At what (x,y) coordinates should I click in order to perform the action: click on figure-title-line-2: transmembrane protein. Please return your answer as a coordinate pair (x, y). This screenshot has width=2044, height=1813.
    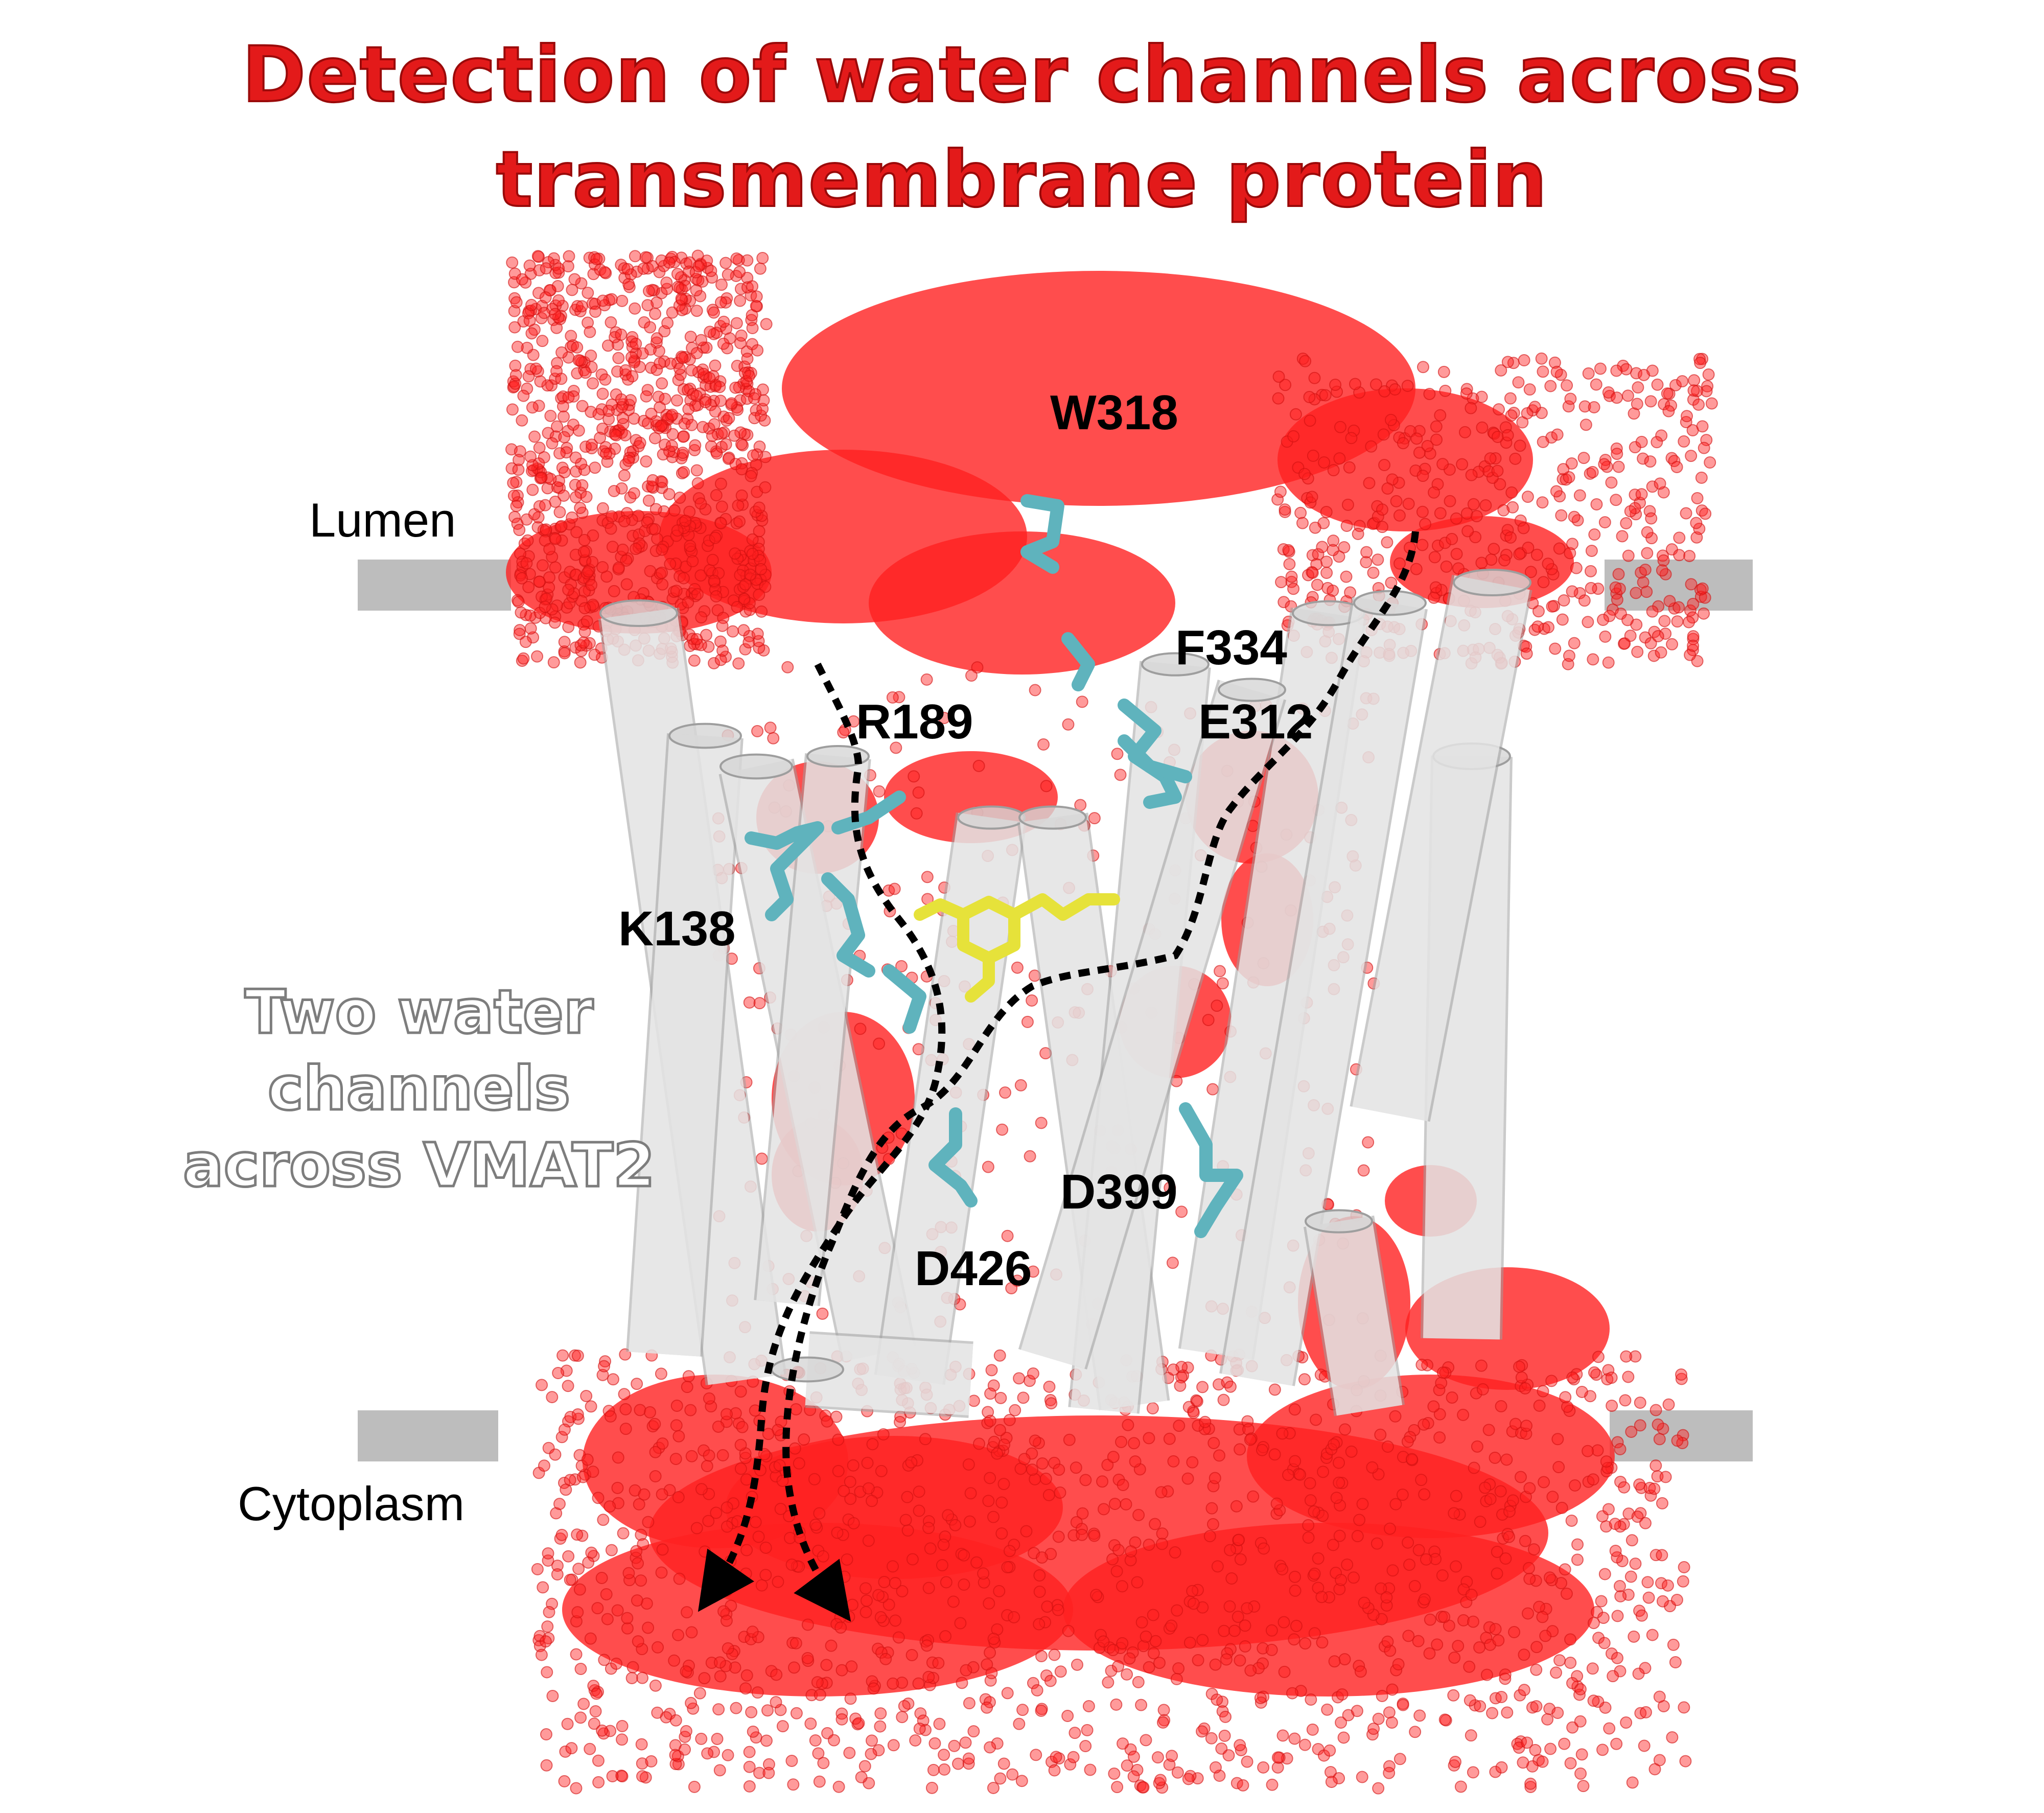
    Looking at the image, I should click on (1021, 180).